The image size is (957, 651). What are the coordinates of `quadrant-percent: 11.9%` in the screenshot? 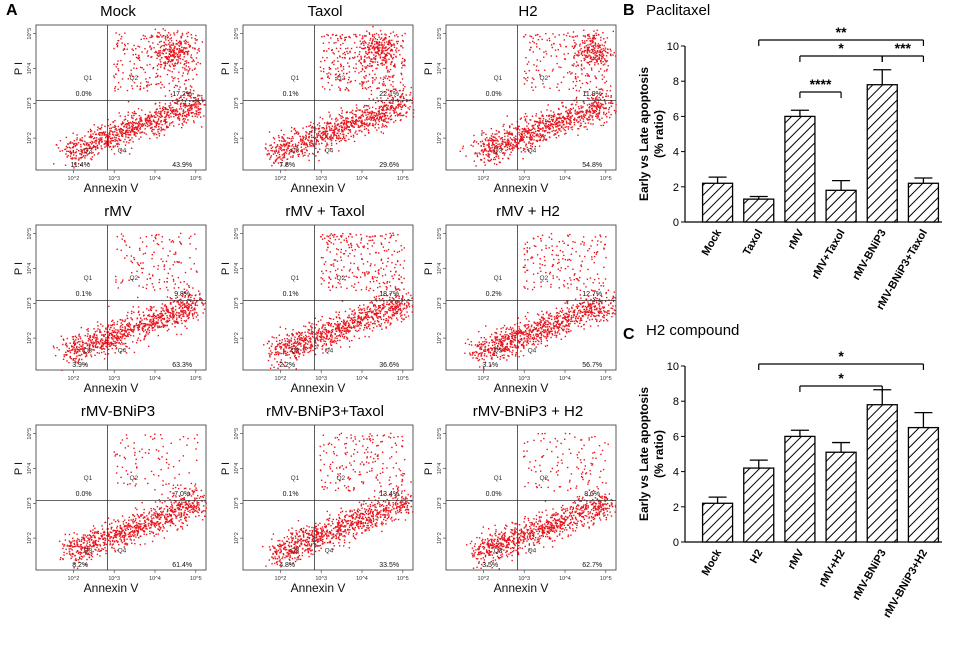 It's located at (592, 94).